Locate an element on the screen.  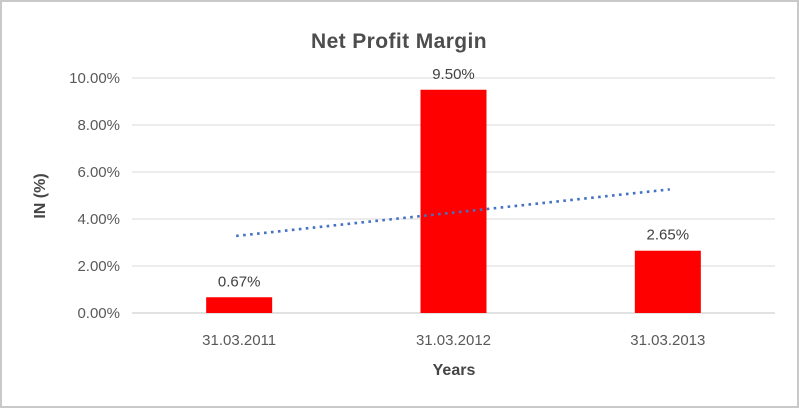
trendline is located at coordinates (453, 213).